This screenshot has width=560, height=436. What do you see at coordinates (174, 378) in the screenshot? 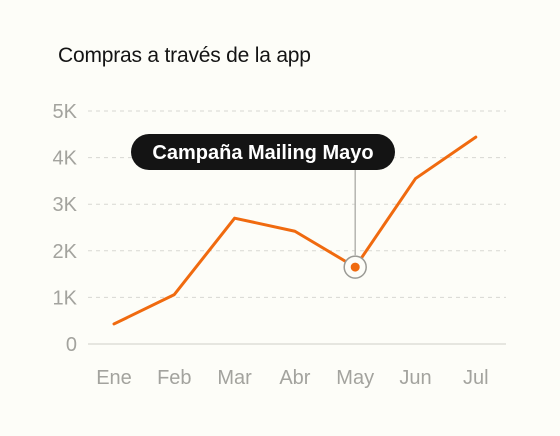
I see `x-tick-label: Feb` at bounding box center [174, 378].